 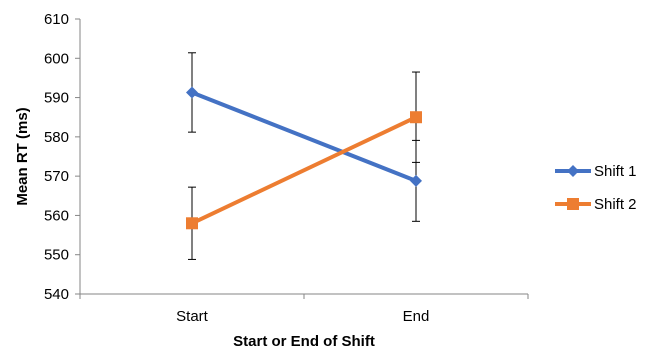 What do you see at coordinates (615, 171) in the screenshot?
I see `legend-label: Shift 1` at bounding box center [615, 171].